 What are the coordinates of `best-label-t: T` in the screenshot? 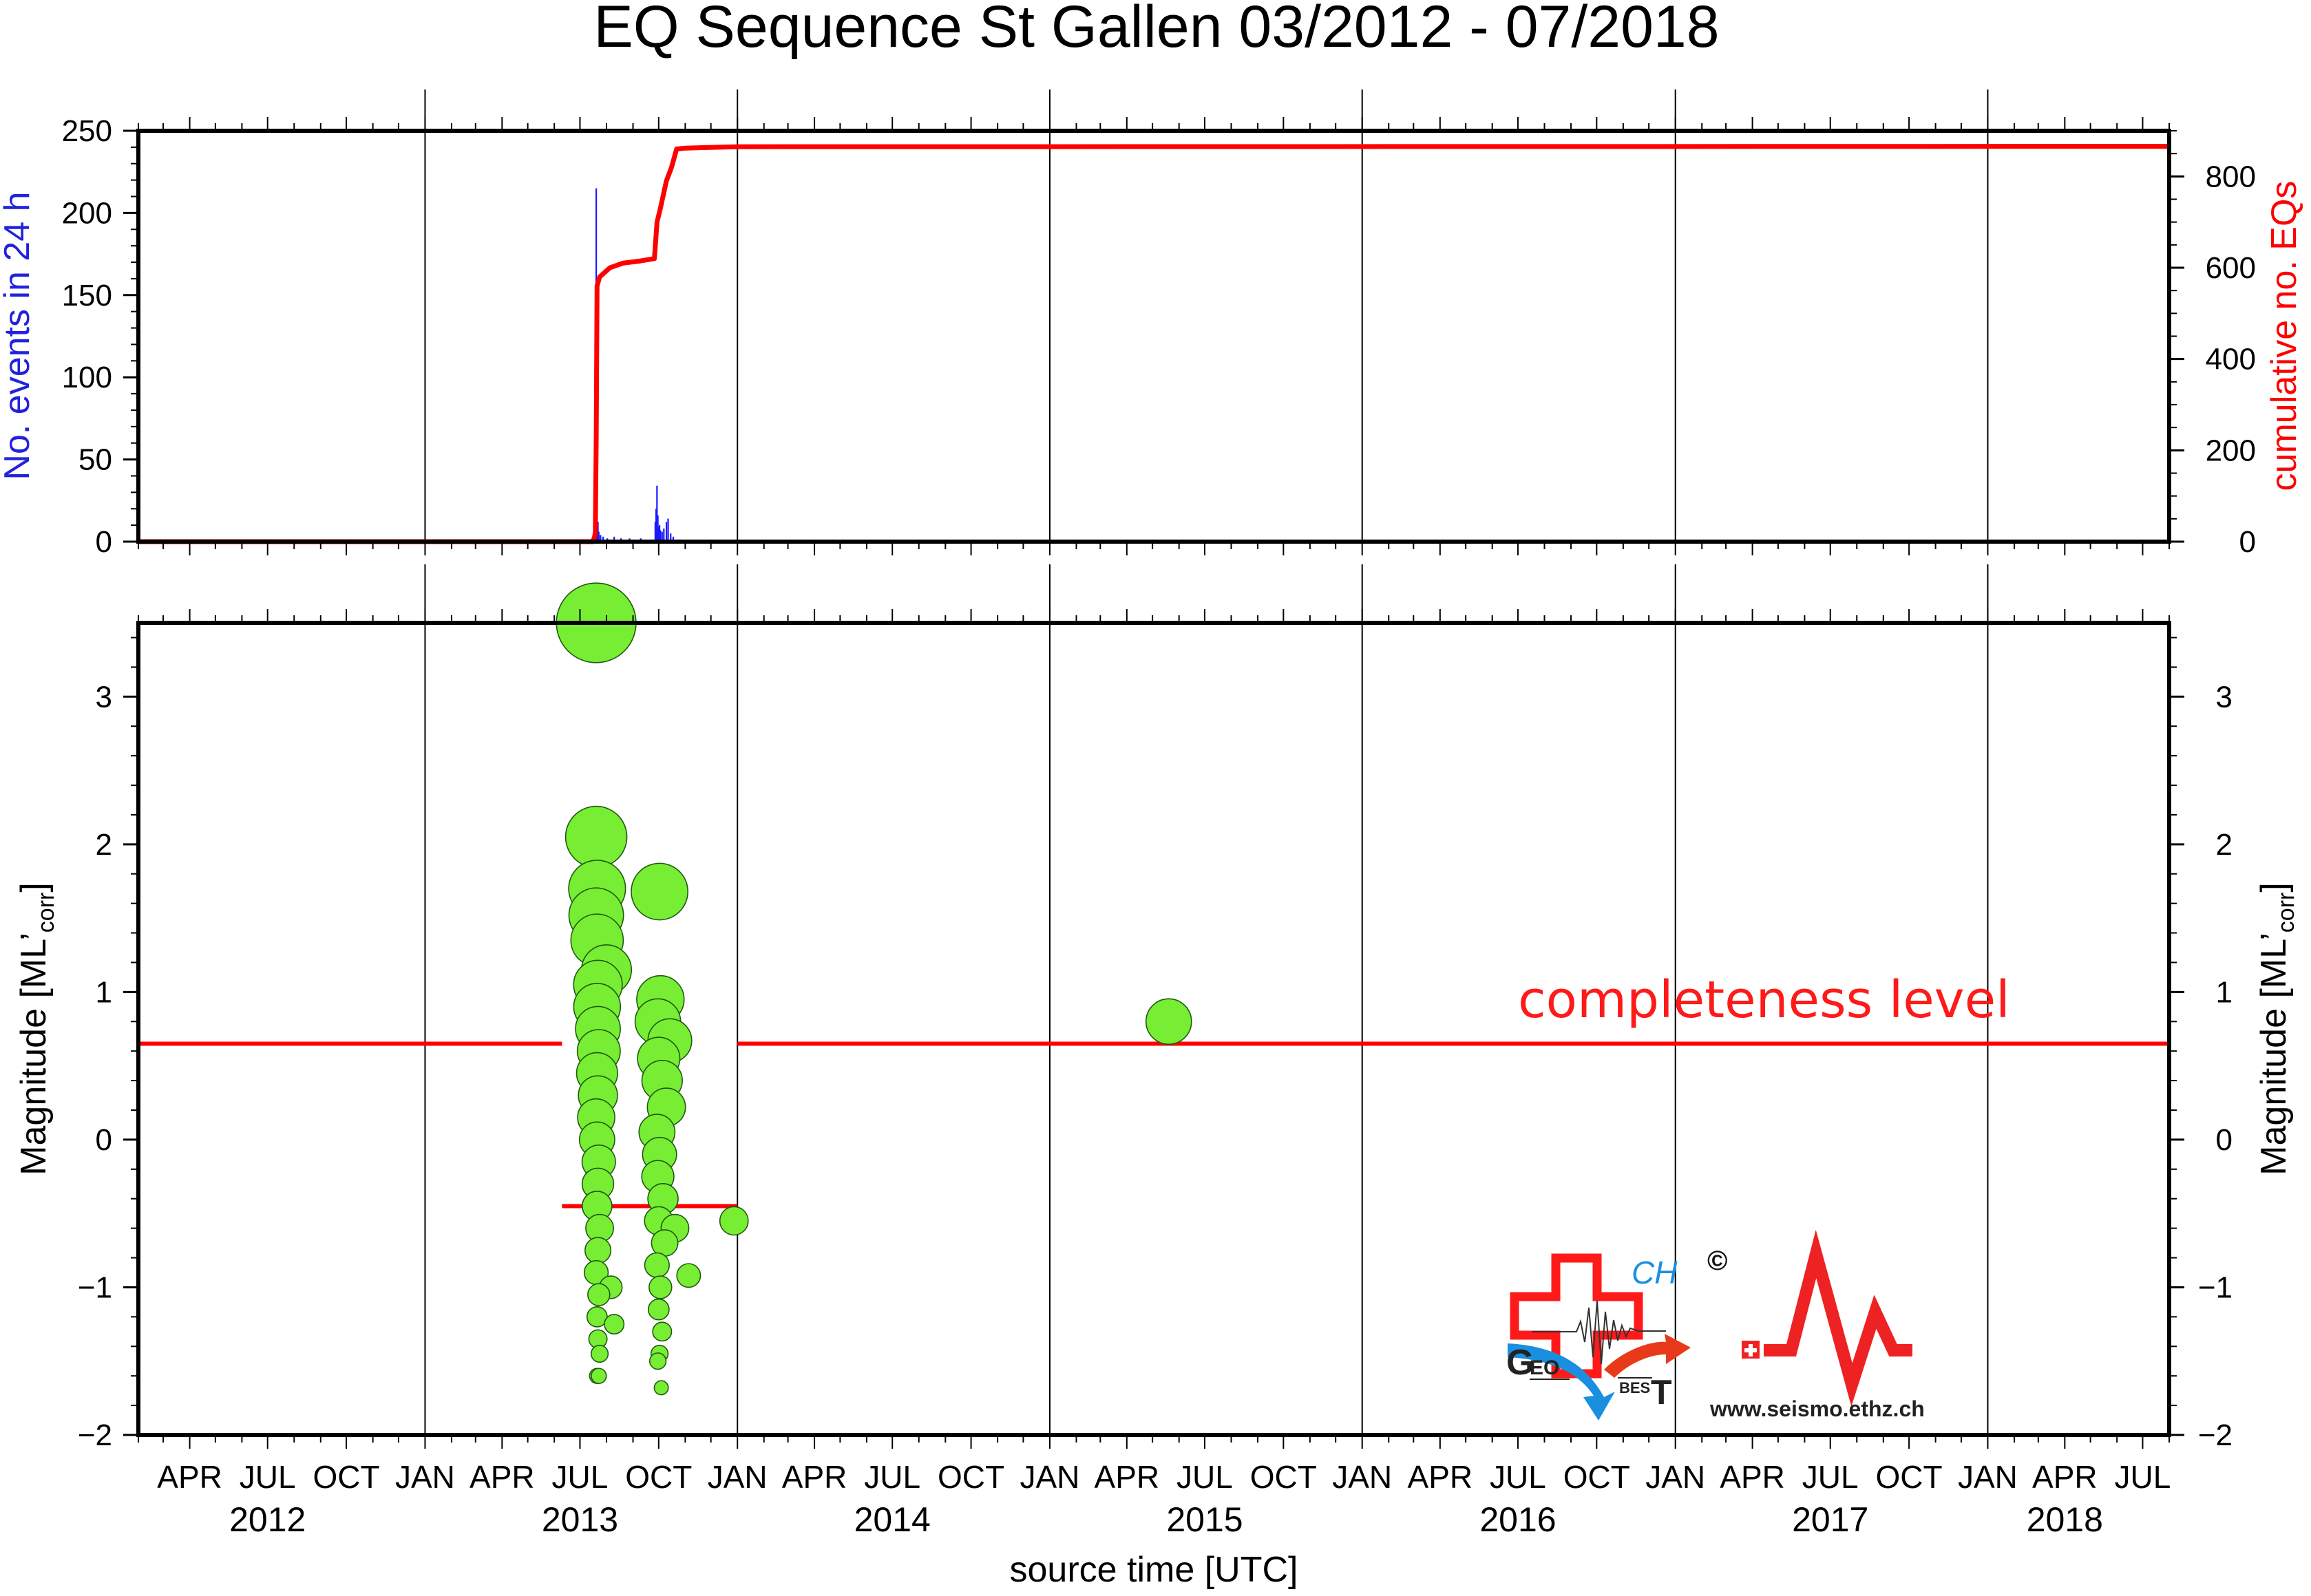 It's located at (1661, 1392).